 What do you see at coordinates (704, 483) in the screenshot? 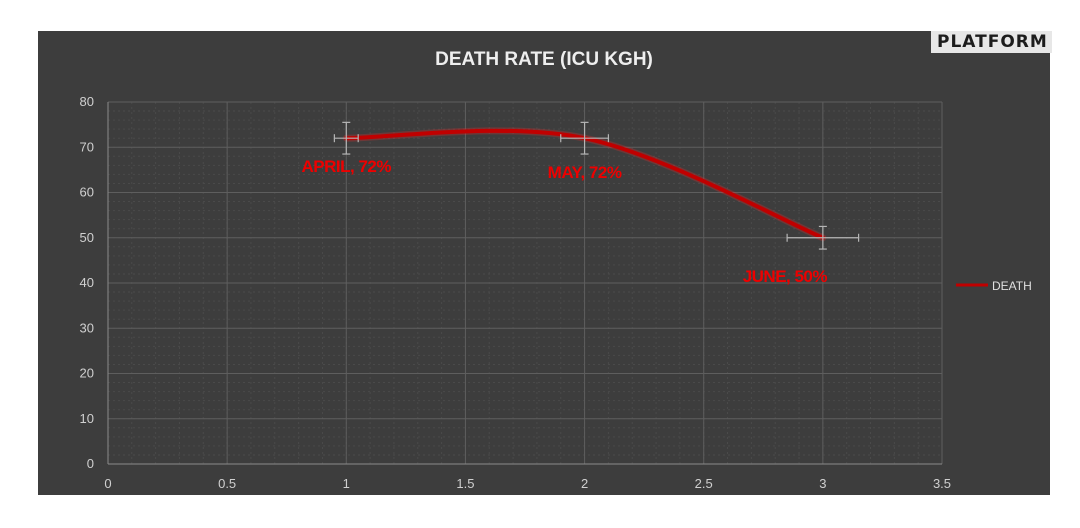
I see `x-tick-label: 2.5` at bounding box center [704, 483].